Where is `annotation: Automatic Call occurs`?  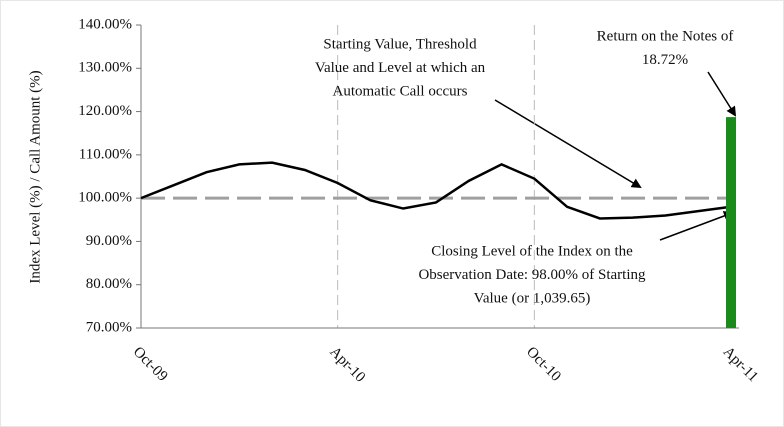 annotation: Automatic Call occurs is located at coordinates (400, 91).